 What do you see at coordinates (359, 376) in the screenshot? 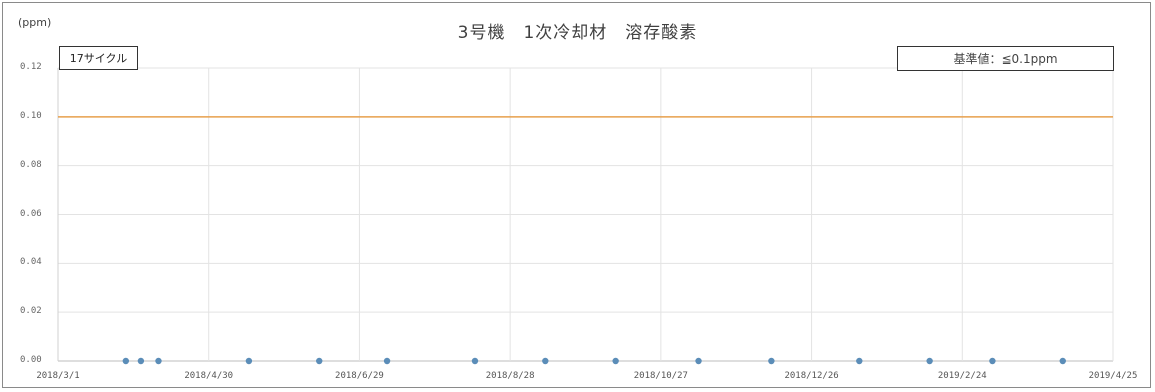
I see `x-tick-label: 2018/6/29` at bounding box center [359, 376].